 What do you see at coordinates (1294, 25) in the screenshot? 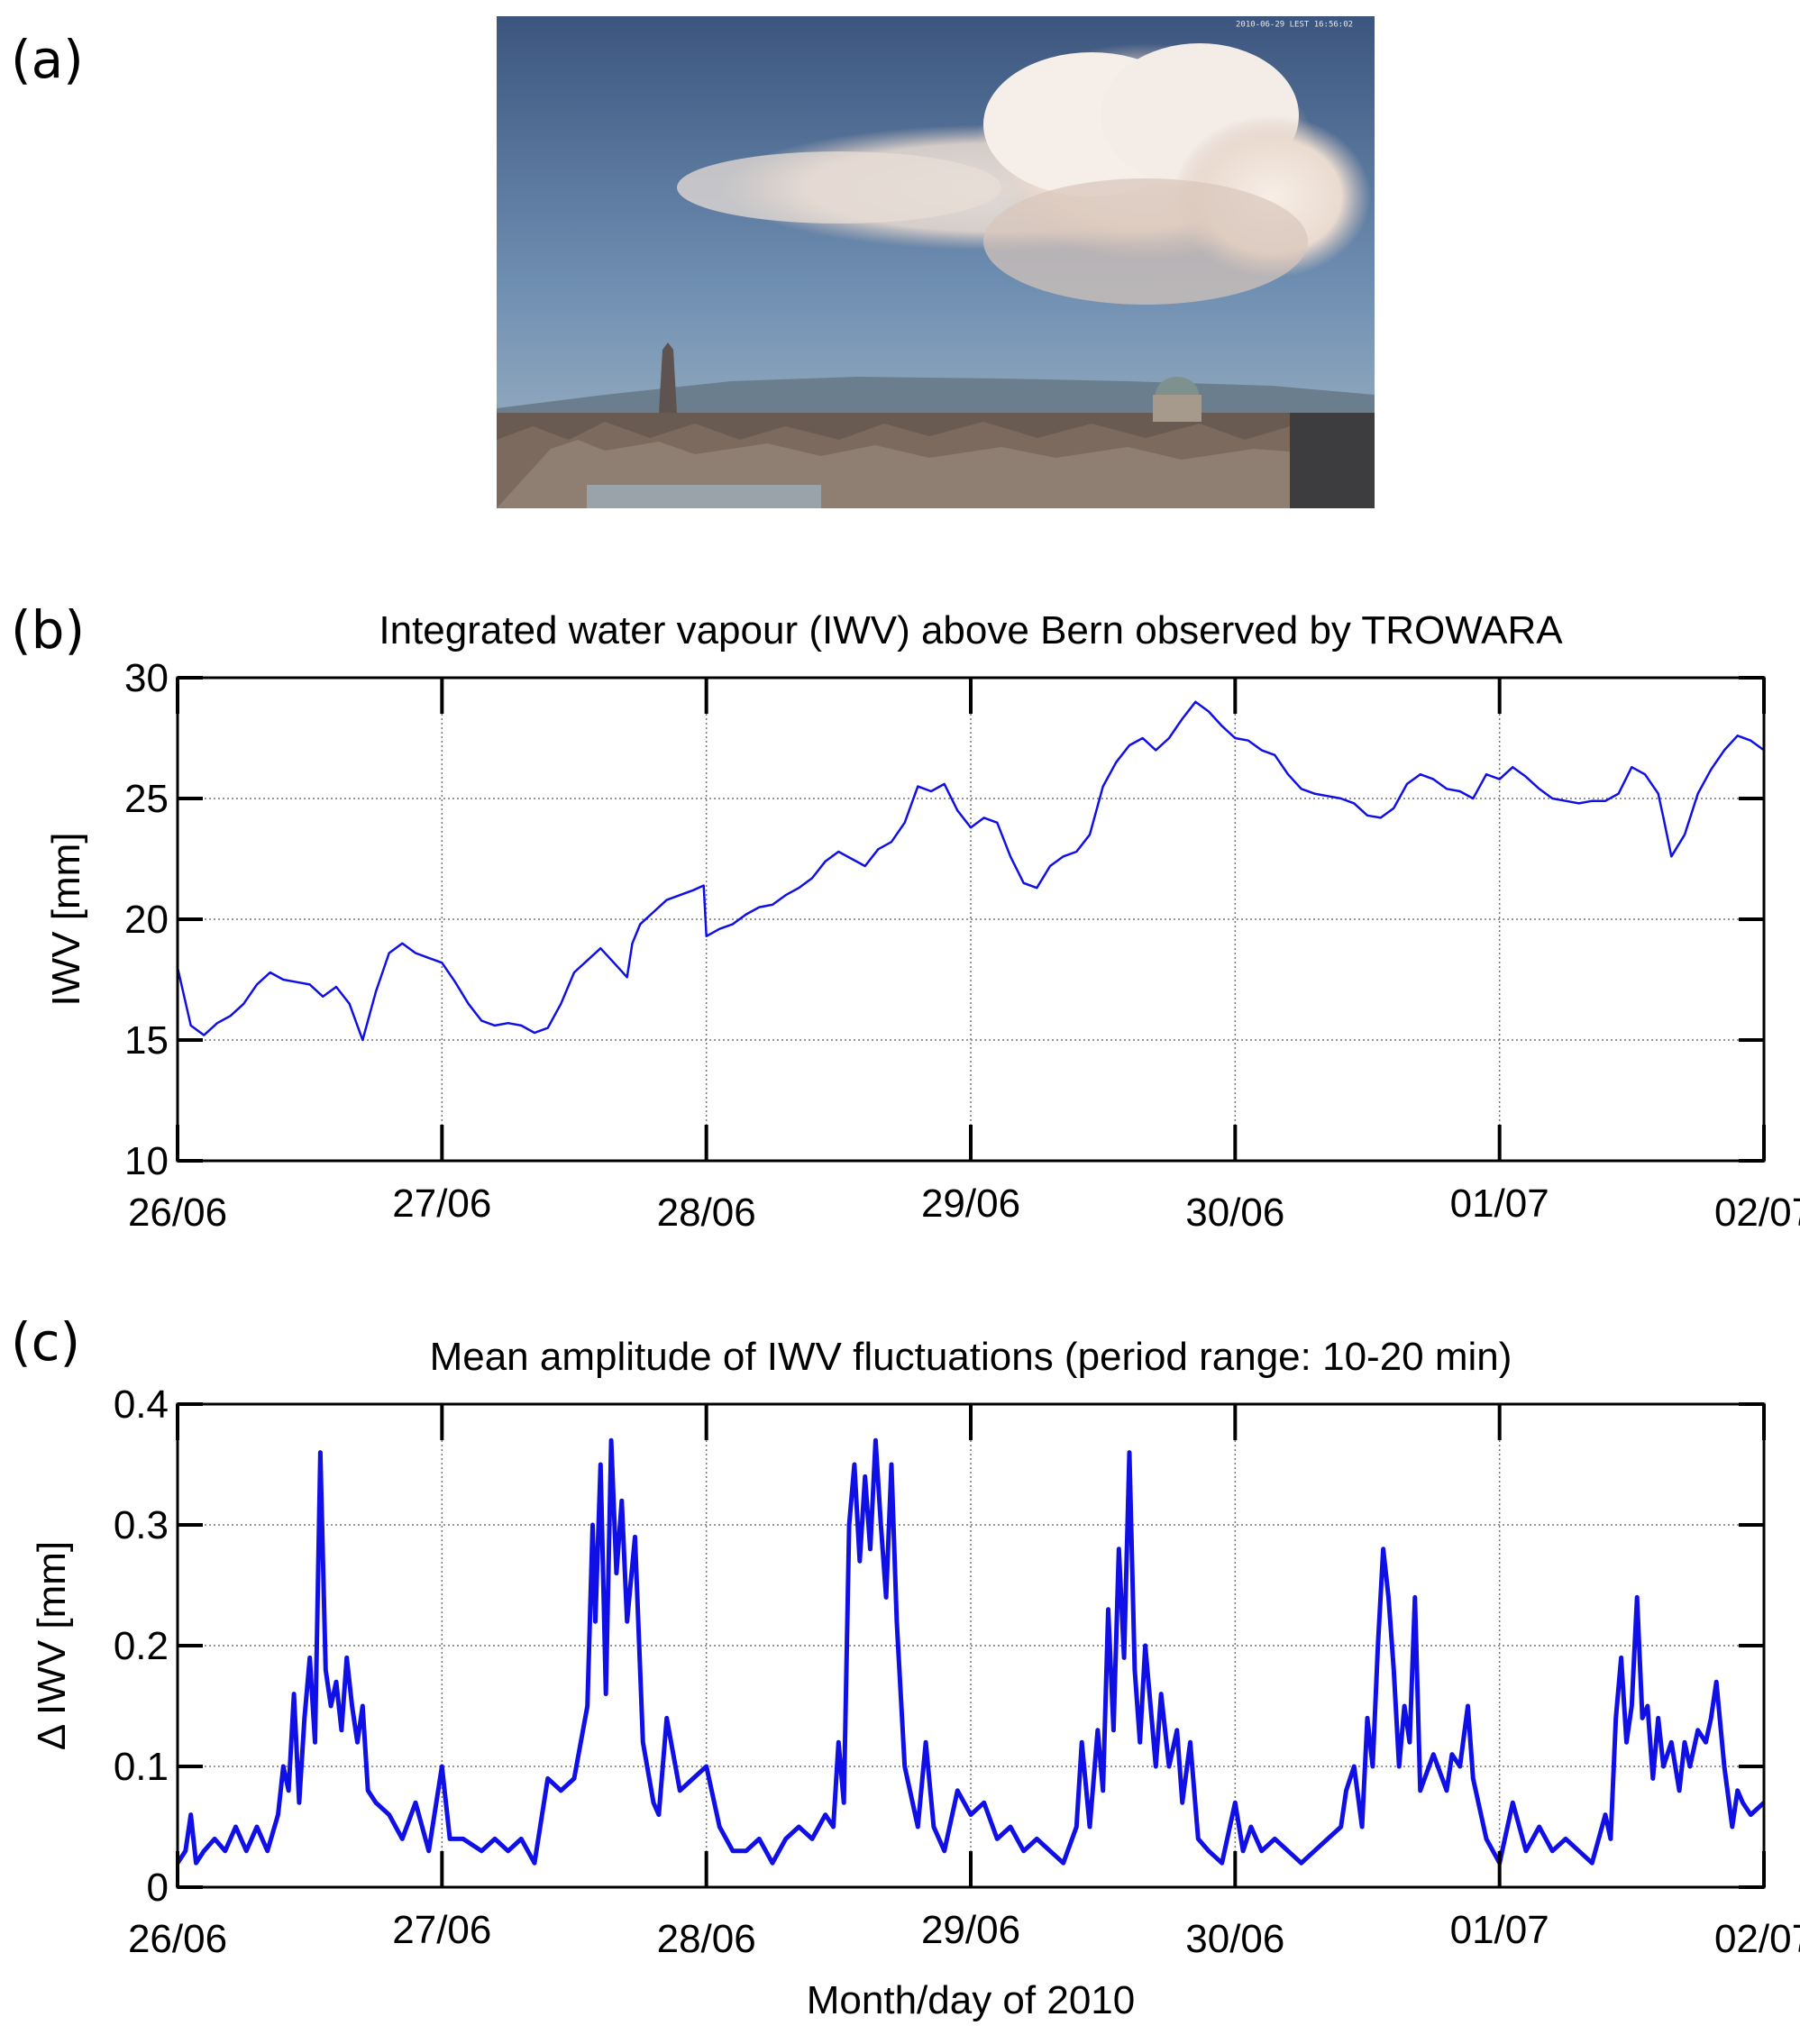
I see `photo-timestamp: 2010-06-29 LEST 16:56:02` at bounding box center [1294, 25].